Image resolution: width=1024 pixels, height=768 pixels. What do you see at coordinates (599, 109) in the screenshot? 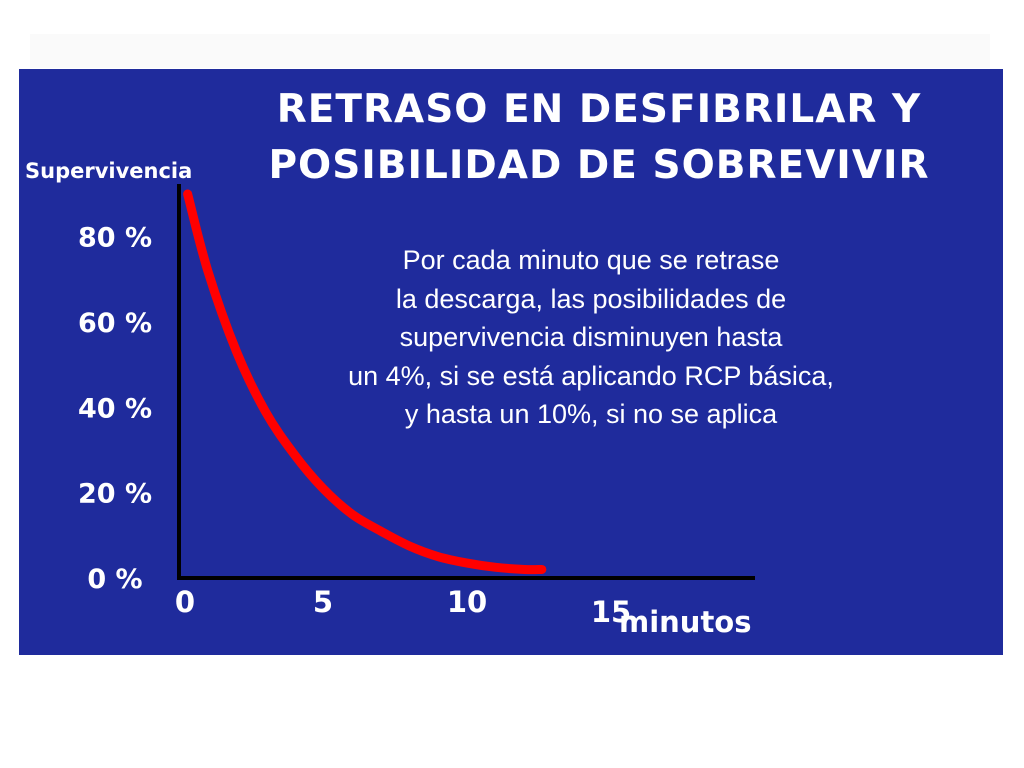
I see `title-line-1: RETRASO EN DESFIBRILAR Y` at bounding box center [599, 109].